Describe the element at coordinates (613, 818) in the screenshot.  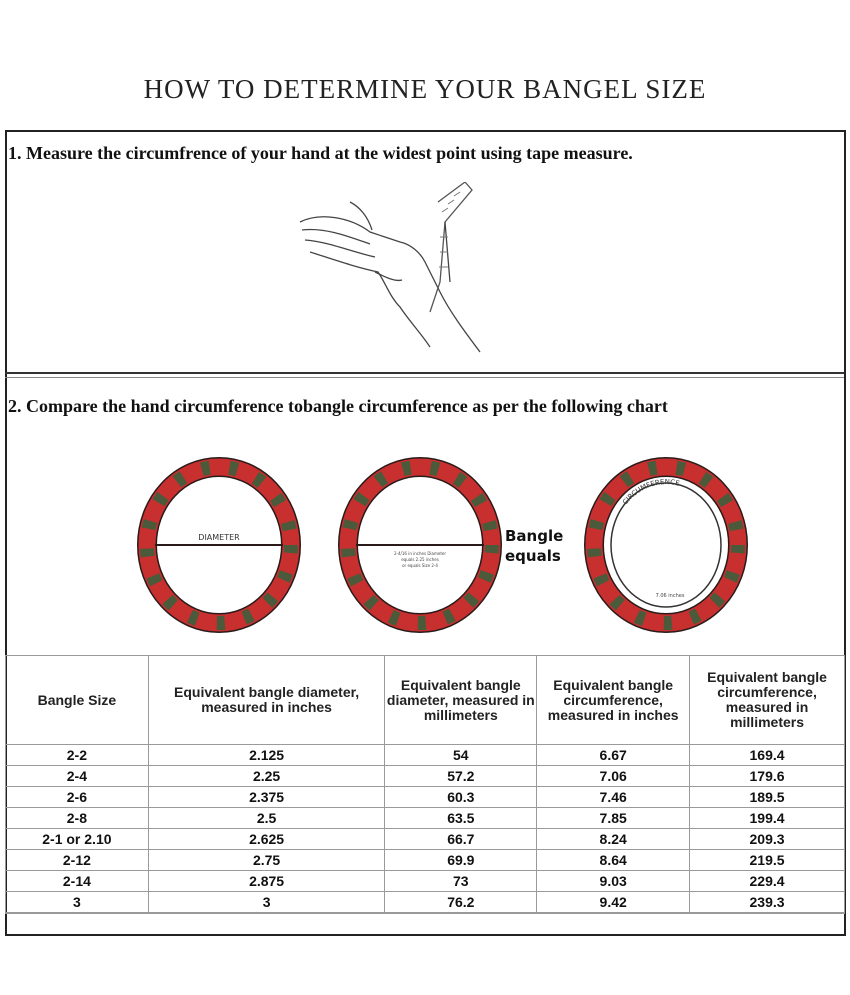
I see `table-cell: 7.85` at that location.